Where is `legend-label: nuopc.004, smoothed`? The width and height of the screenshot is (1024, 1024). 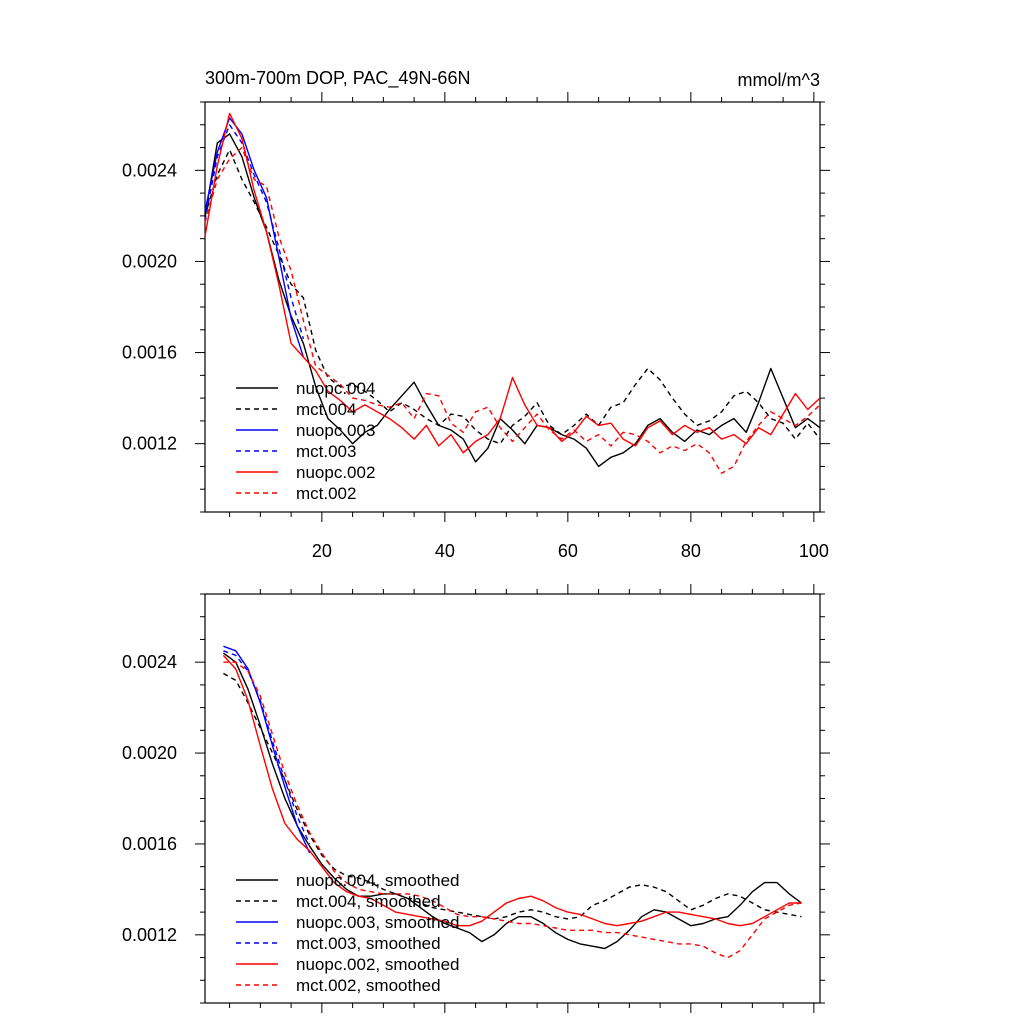
legend-label: nuopc.004, smoothed is located at coordinates (378, 880).